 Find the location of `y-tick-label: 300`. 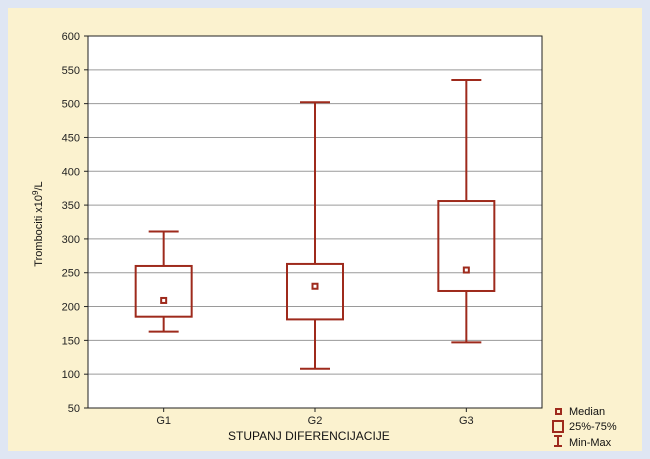

y-tick-label: 300 is located at coordinates (71, 240).